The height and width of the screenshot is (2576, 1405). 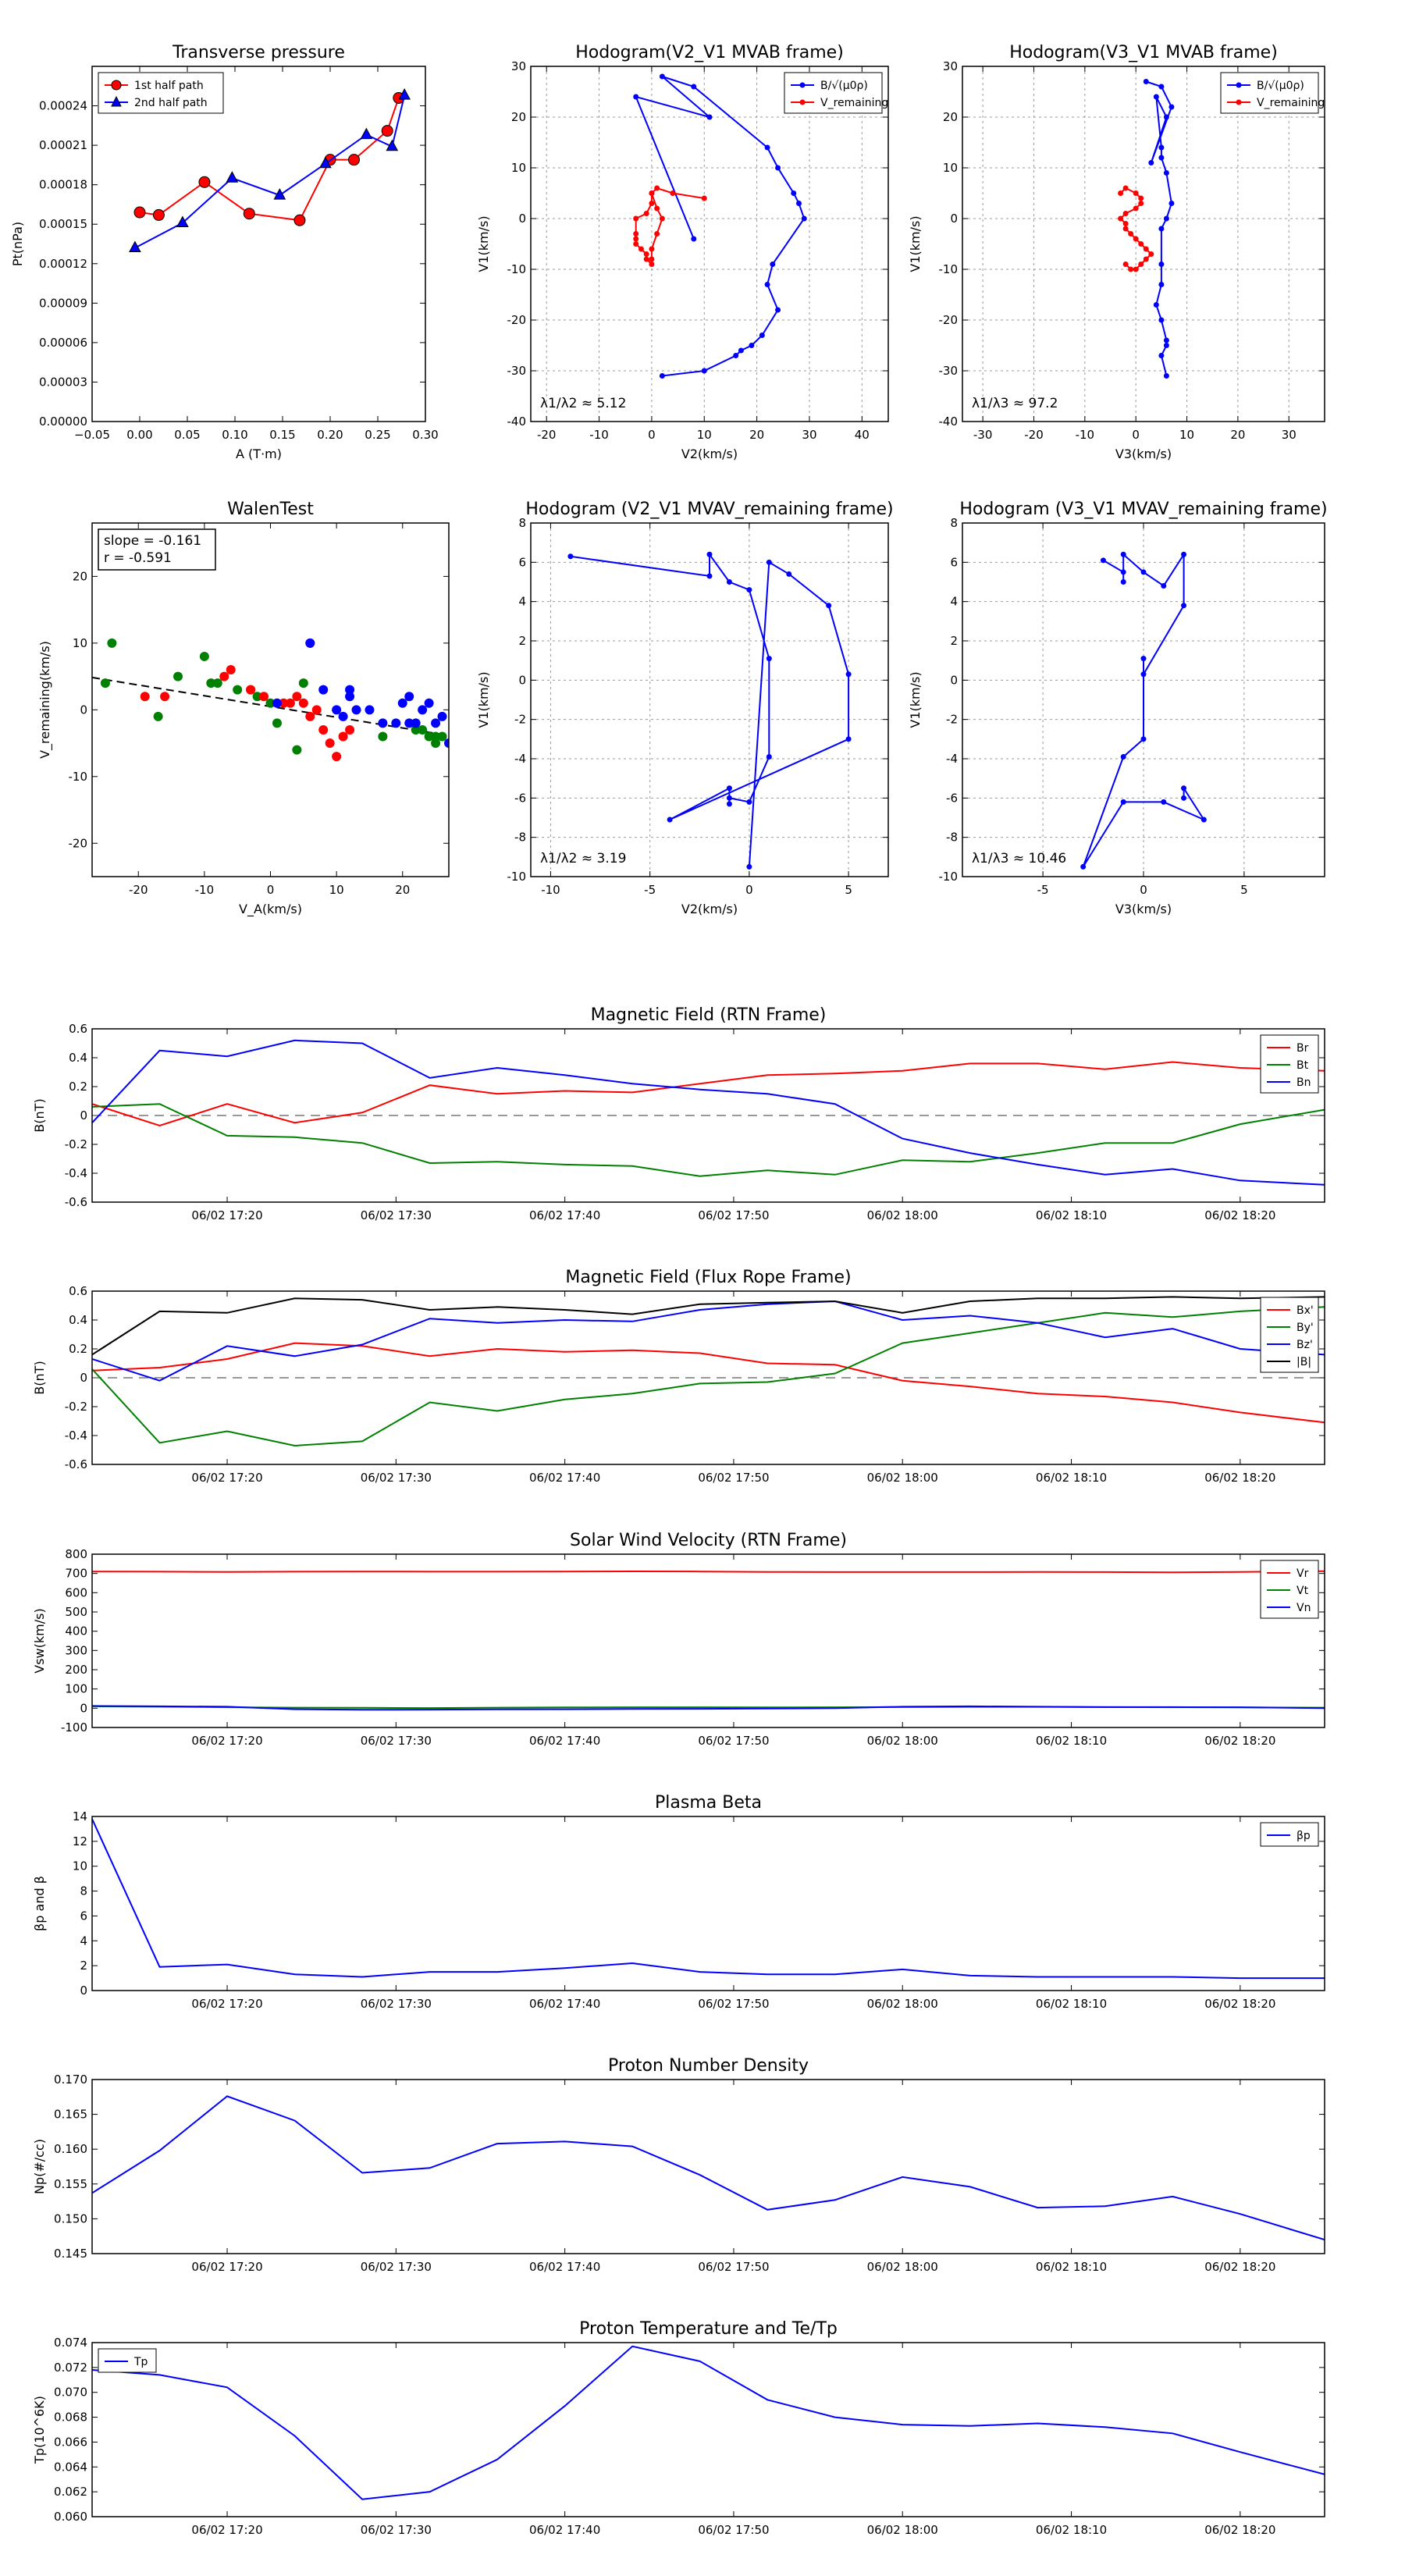 I want to click on y-tick-label: -30, so click(x=949, y=371).